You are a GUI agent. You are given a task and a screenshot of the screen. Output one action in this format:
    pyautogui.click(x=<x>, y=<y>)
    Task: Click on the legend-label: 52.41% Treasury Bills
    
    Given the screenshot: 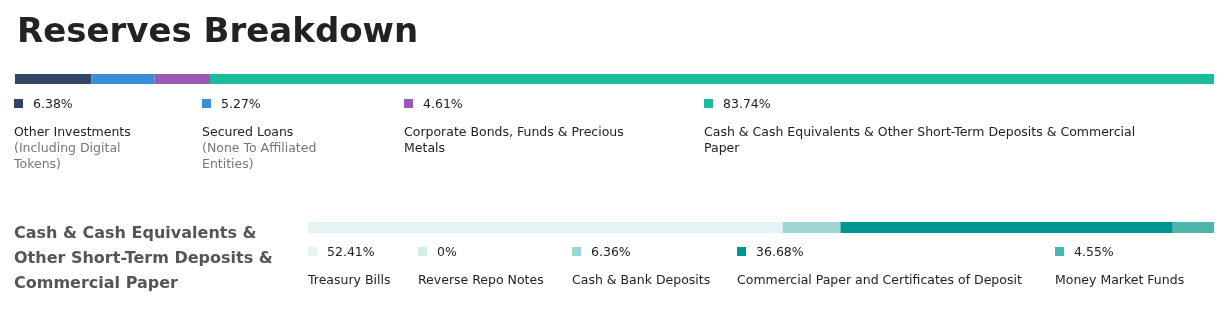 What is the action you would take?
    pyautogui.click(x=350, y=266)
    